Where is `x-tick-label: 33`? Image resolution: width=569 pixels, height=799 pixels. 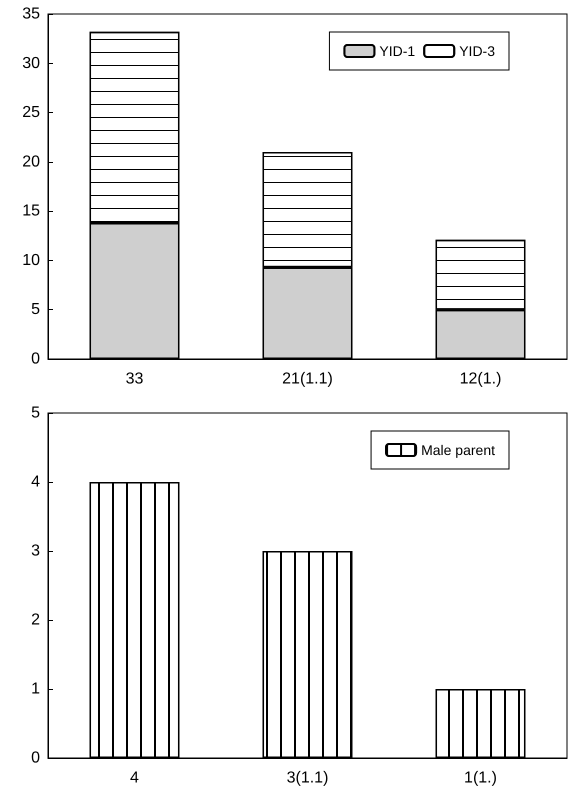
x-tick-label: 33 is located at coordinates (135, 379).